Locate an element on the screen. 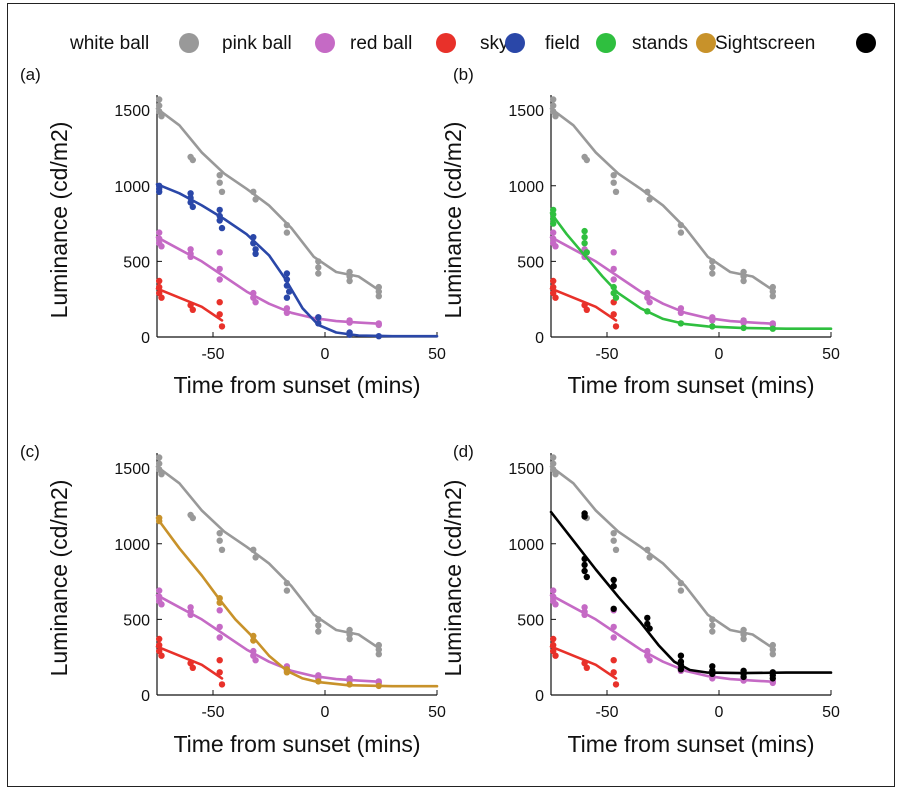 The width and height of the screenshot is (903, 792). series-curve-stands is located at coordinates (297, 602).